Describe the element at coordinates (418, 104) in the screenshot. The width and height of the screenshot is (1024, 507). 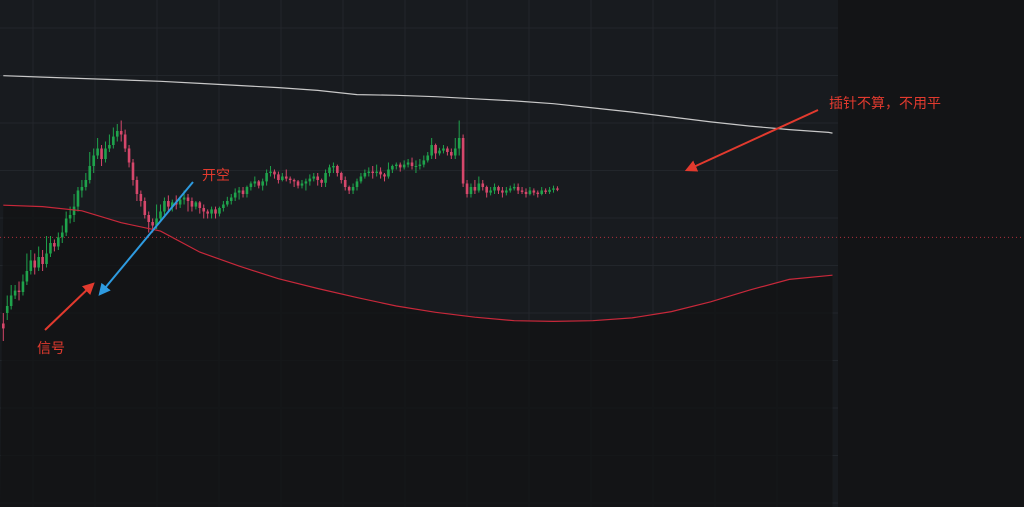
I see `upper-band-line` at that location.